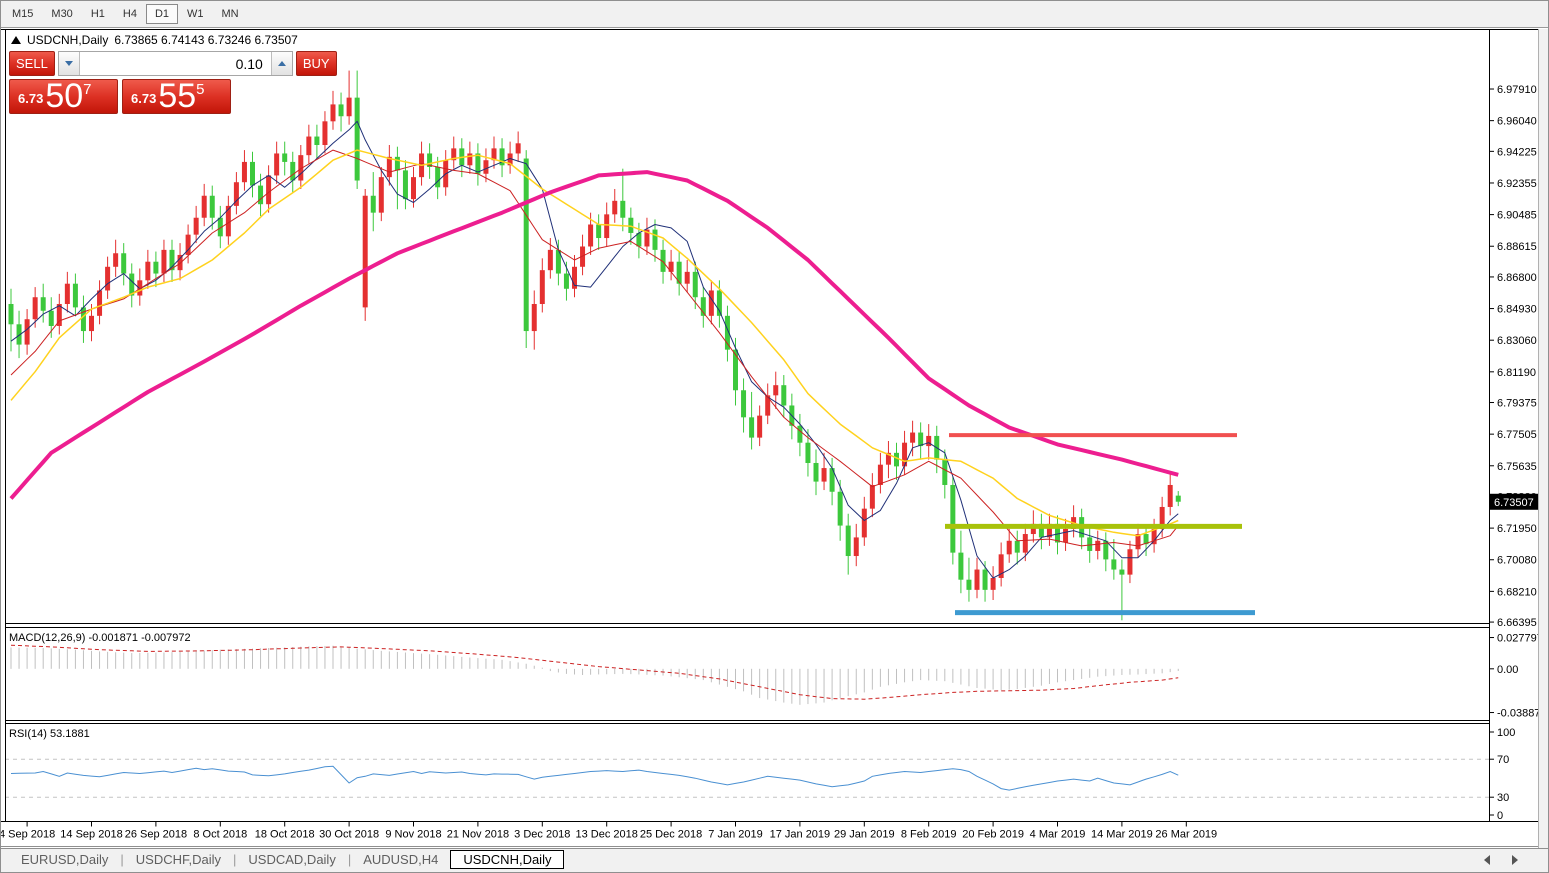  I want to click on buy-price-display: 6.73 55 5, so click(176, 96).